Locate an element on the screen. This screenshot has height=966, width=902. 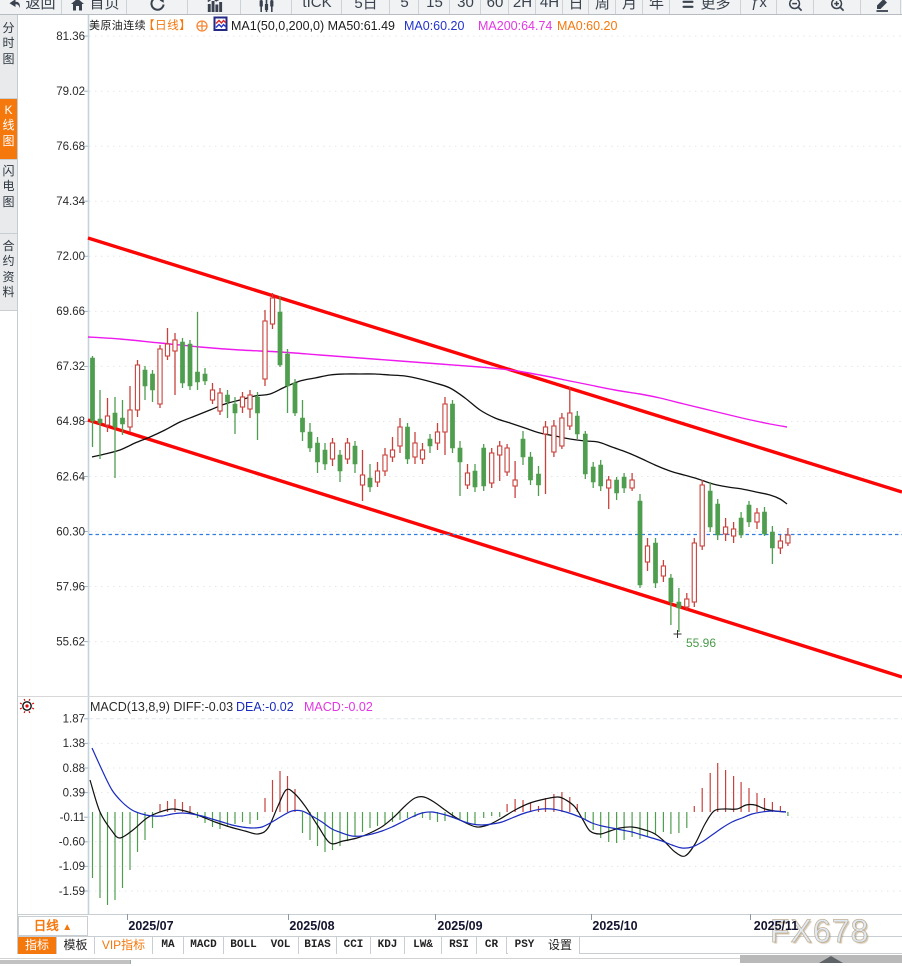
svg-text: 0.88 is located at coordinates (74, 769).